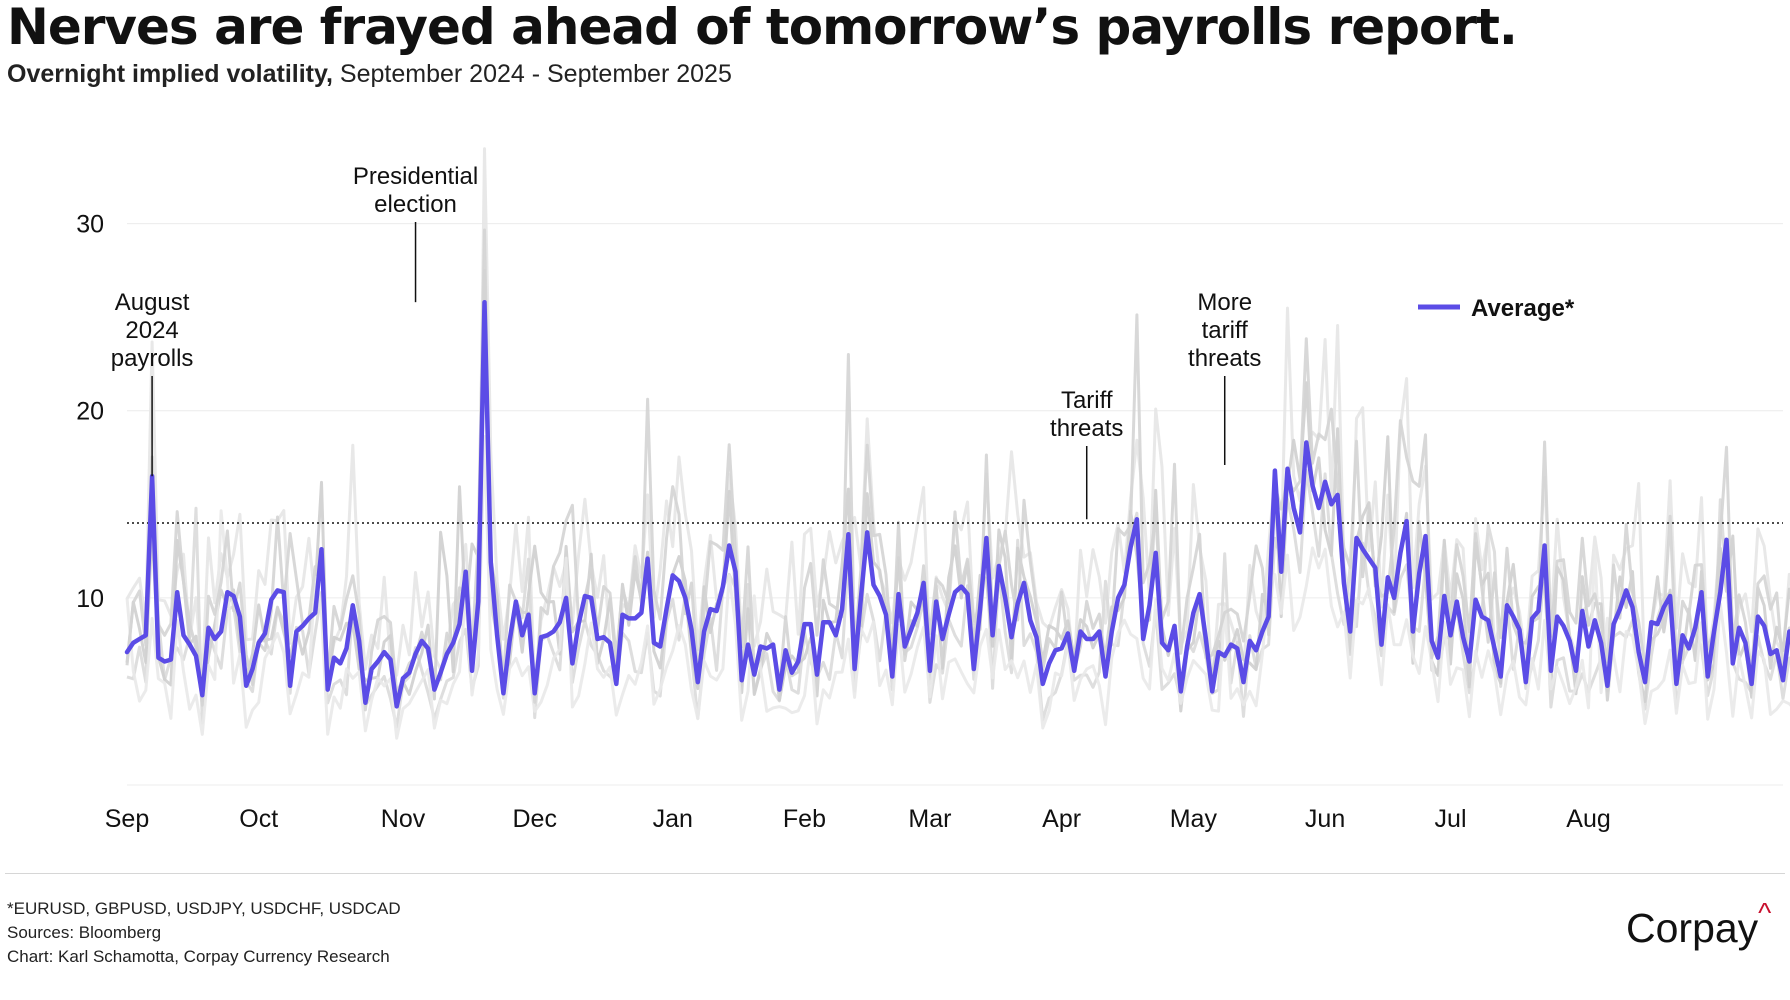 The width and height of the screenshot is (1790, 1000). Describe the element at coordinates (152, 358) in the screenshot. I see `annotation-1-line-3: payrolls` at that location.